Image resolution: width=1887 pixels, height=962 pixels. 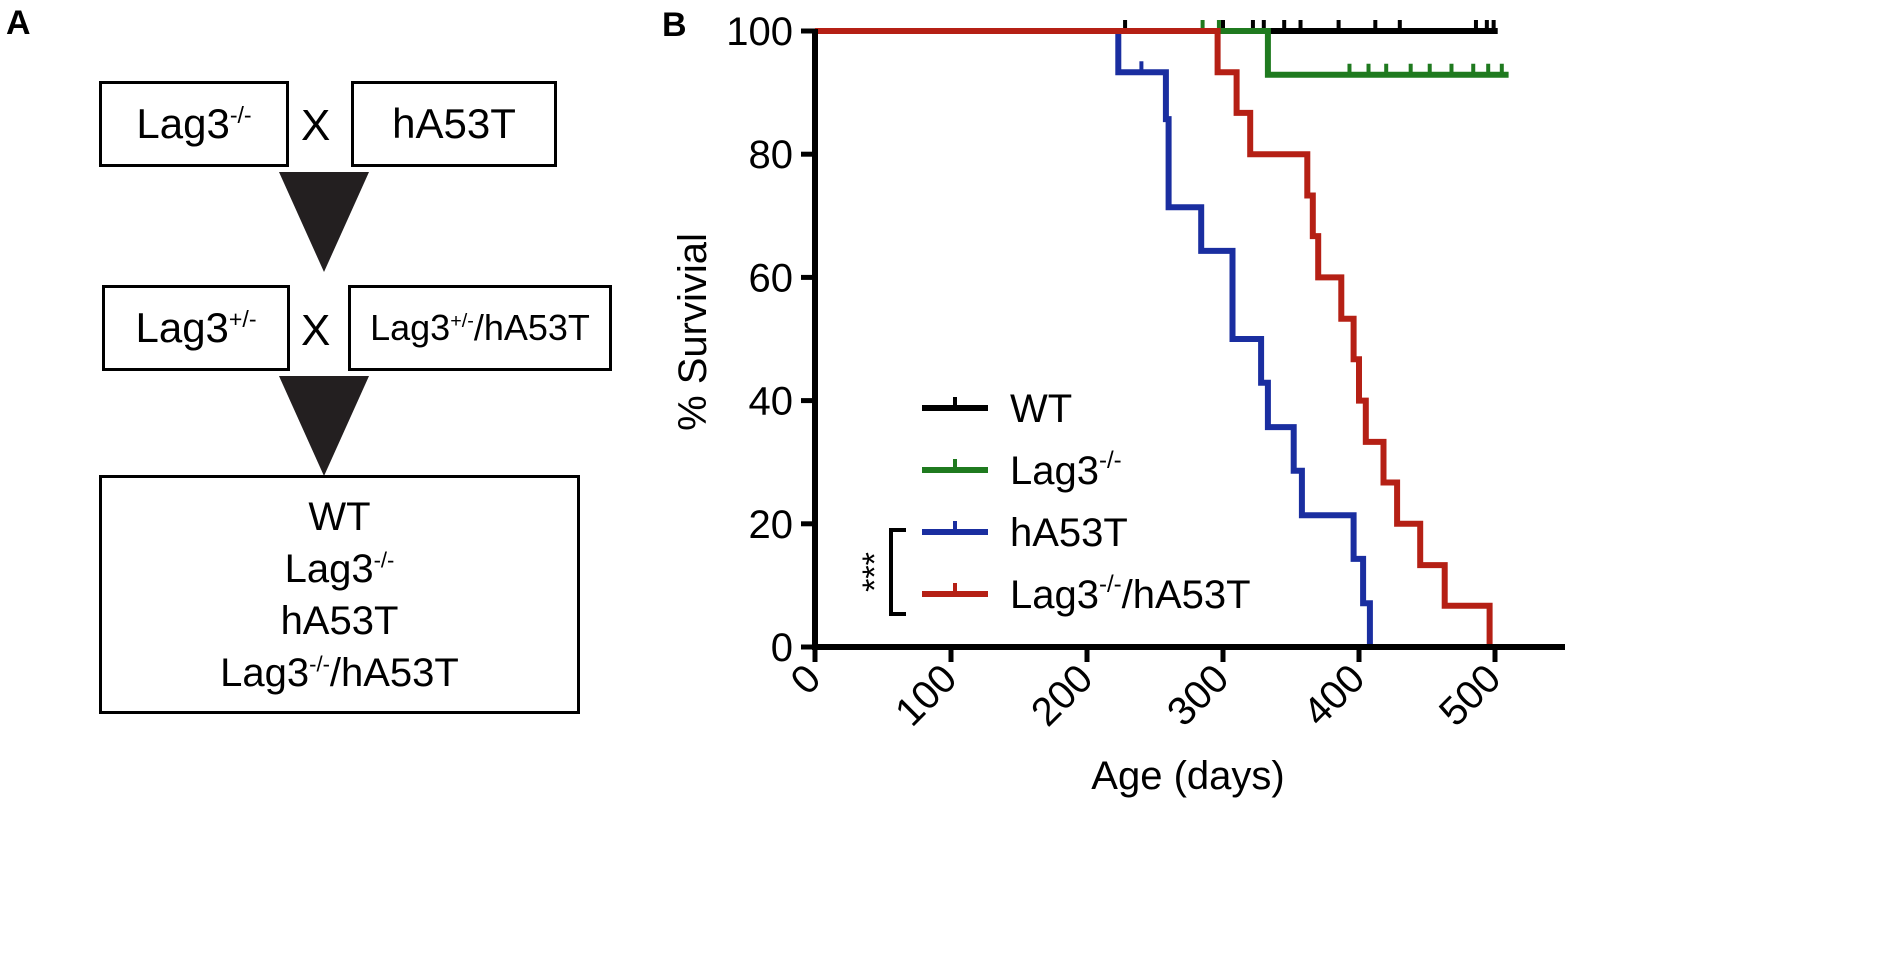 What do you see at coordinates (339, 620) in the screenshot?
I see `offspring-genotype: hA53T` at bounding box center [339, 620].